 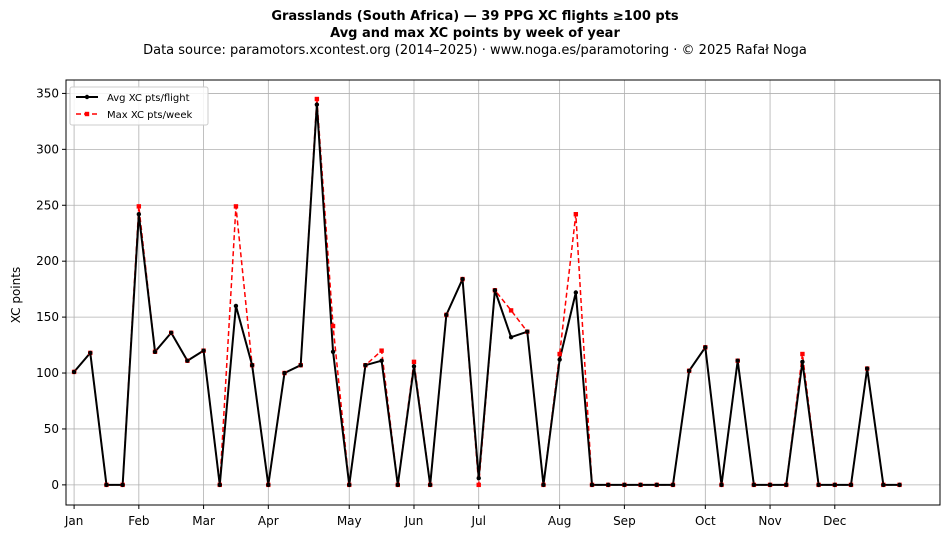 I want to click on x-tick-label-feb: Feb, so click(x=138, y=521).